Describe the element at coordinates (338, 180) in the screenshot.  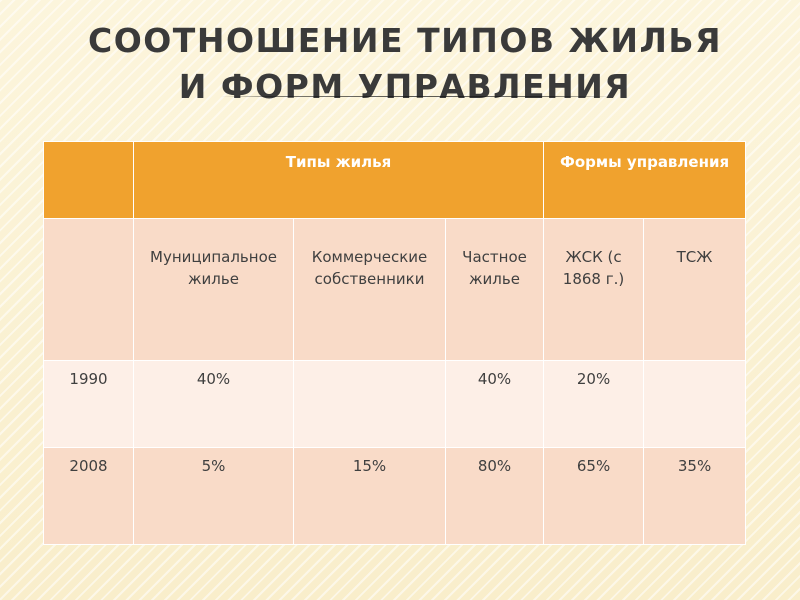
I see `housing-types-header: Типы жилья` at that location.